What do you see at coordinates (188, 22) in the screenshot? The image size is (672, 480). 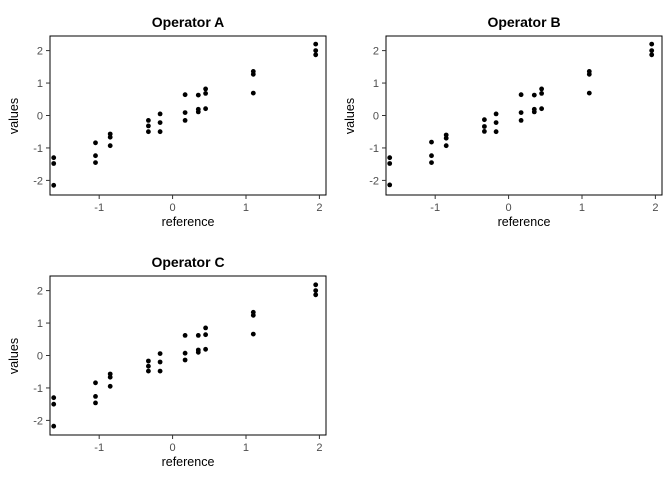 I see `panel-title: Operator A` at bounding box center [188, 22].